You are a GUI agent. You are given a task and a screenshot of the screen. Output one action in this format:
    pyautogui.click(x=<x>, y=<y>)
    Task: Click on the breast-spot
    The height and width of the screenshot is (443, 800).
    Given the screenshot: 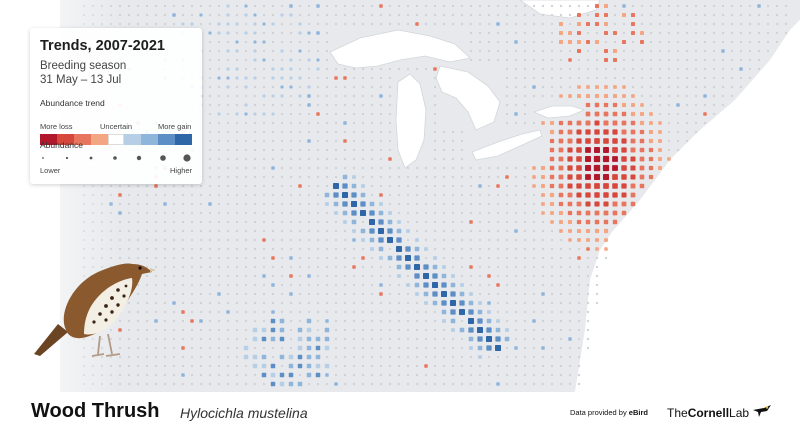 What is the action you would take?
    pyautogui.click(x=124, y=296)
    